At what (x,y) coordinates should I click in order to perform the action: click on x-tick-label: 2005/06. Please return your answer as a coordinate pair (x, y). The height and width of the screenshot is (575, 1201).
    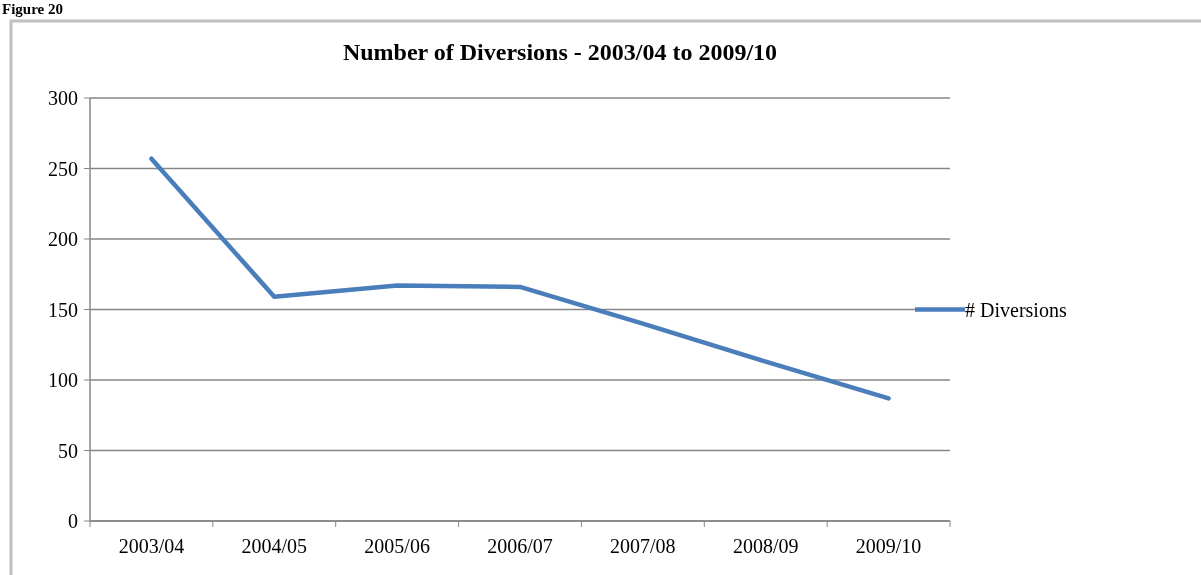
    Looking at the image, I should click on (397, 546).